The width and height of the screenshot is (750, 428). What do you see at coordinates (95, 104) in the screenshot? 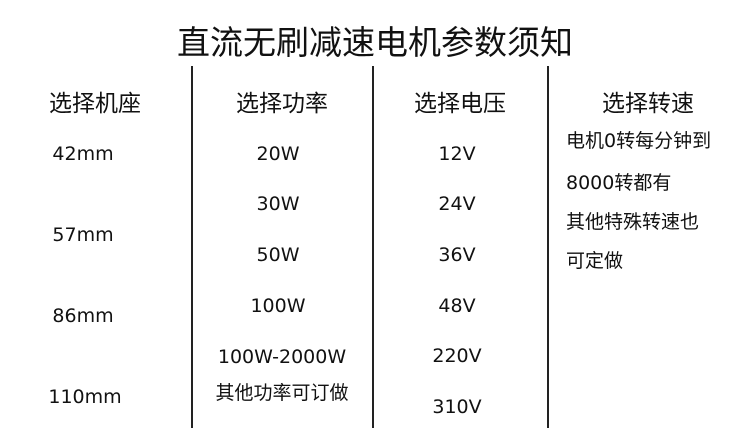
I see `header-frame-size: 选择机座` at bounding box center [95, 104].